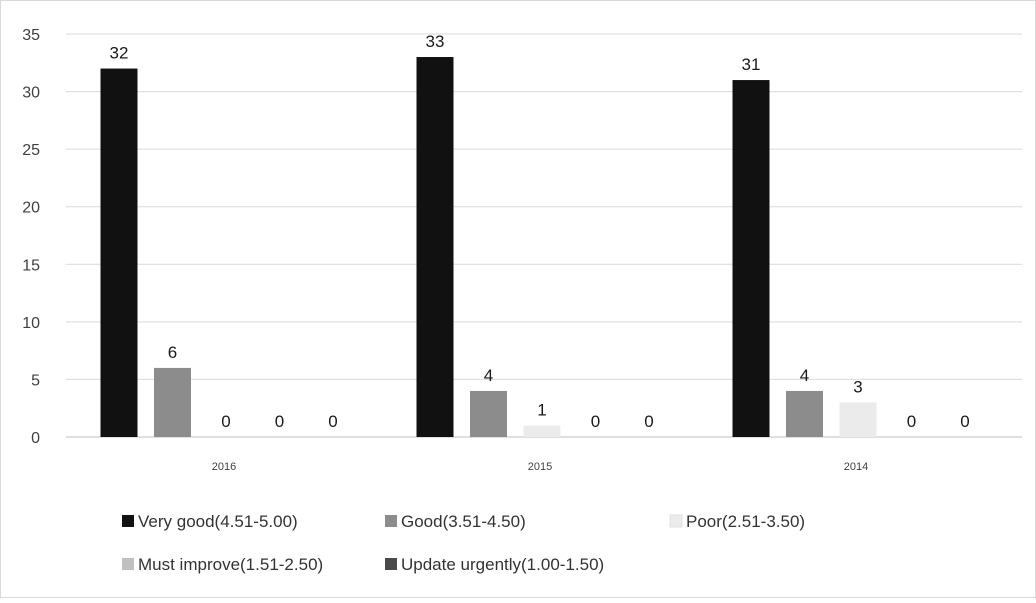 The image size is (1036, 603). Describe the element at coordinates (35, 380) in the screenshot. I see `y-tick-label: 5` at that location.